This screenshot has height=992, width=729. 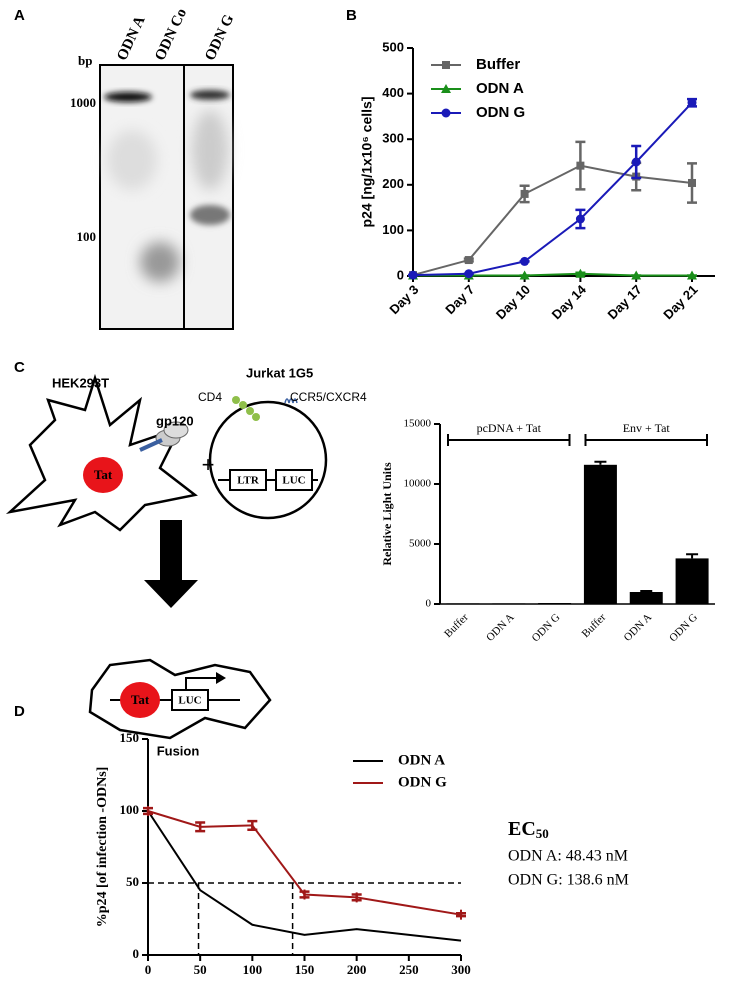 I want to click on label: LUC, so click(x=189, y=701).